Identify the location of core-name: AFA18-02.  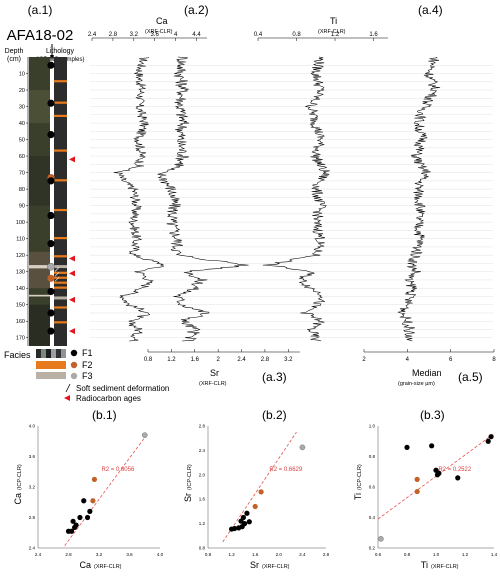
(40, 35).